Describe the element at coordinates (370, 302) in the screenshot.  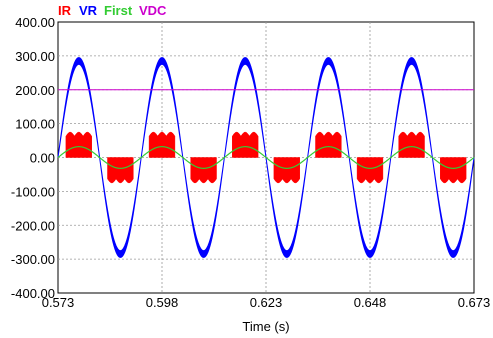
I see `x-tick-label: 0.648` at that location.